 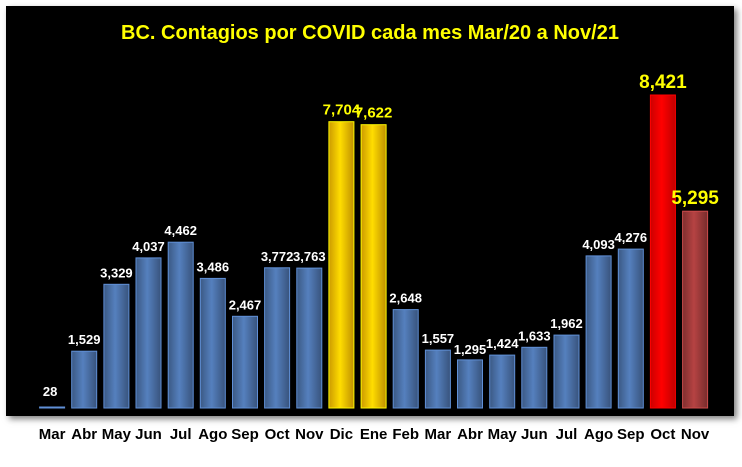 I want to click on x-tick-label-6: Sep, so click(x=245, y=434).